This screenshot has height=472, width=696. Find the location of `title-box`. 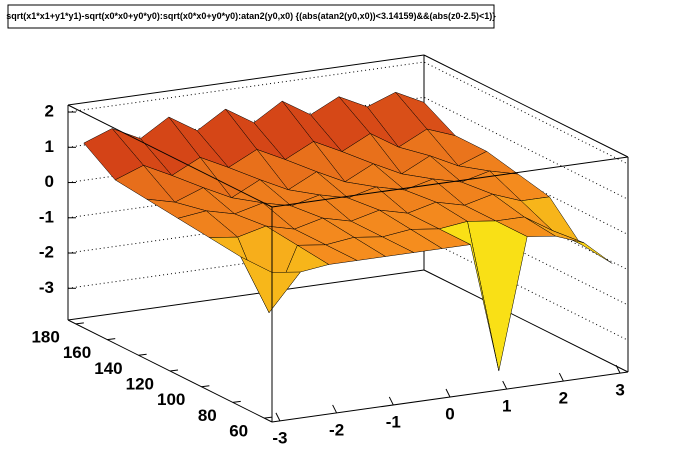

title-box is located at coordinates (251, 16).